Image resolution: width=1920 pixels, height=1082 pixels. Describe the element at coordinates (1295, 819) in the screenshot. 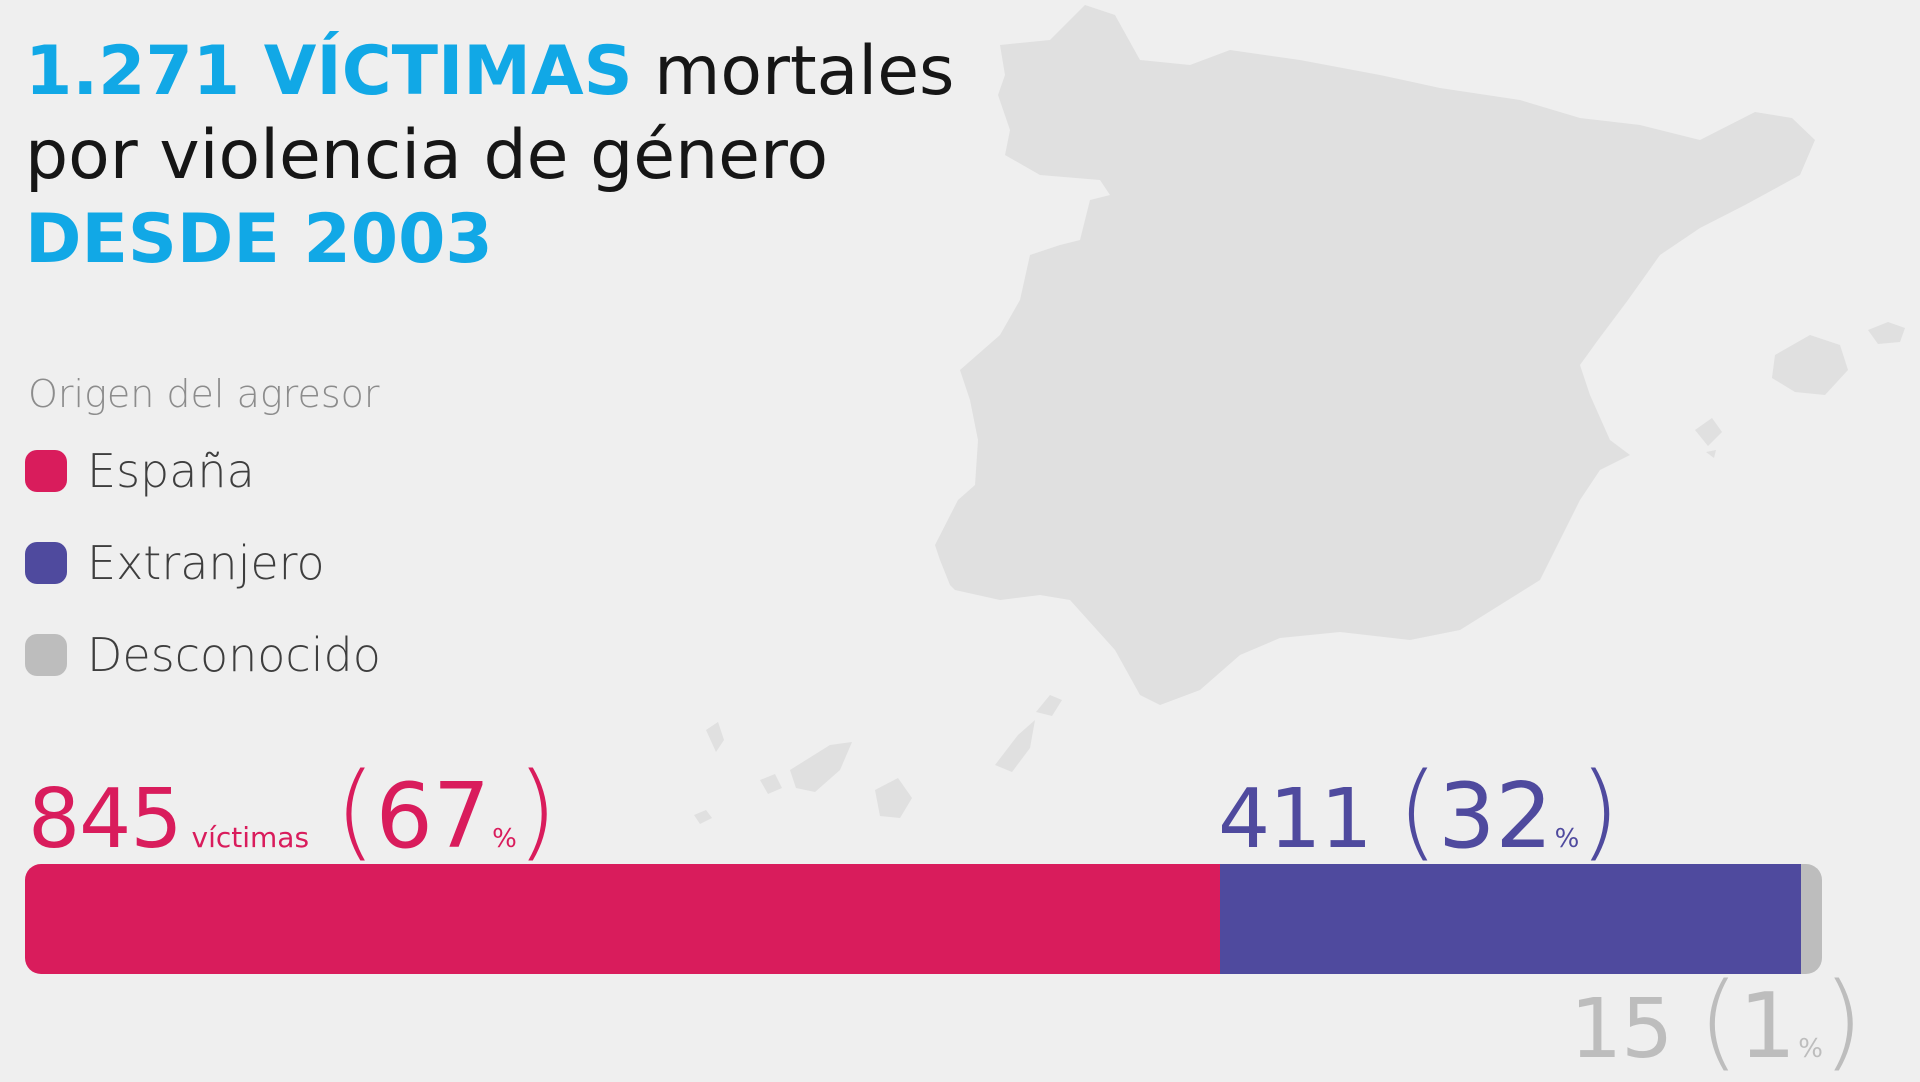

I see `data-label-extranjero-count: 411` at that location.